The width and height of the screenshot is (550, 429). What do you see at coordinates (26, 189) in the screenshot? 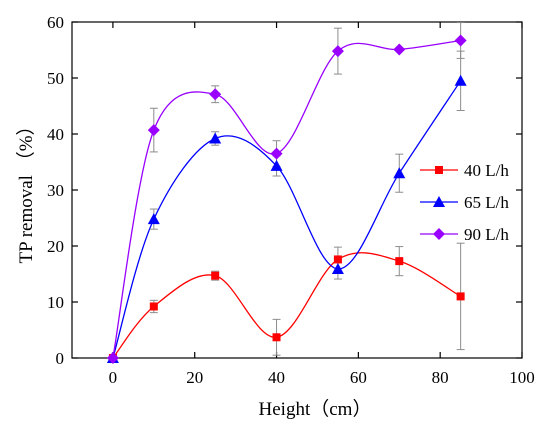
I see `y-axis-title: TP removal （%）` at bounding box center [26, 189].